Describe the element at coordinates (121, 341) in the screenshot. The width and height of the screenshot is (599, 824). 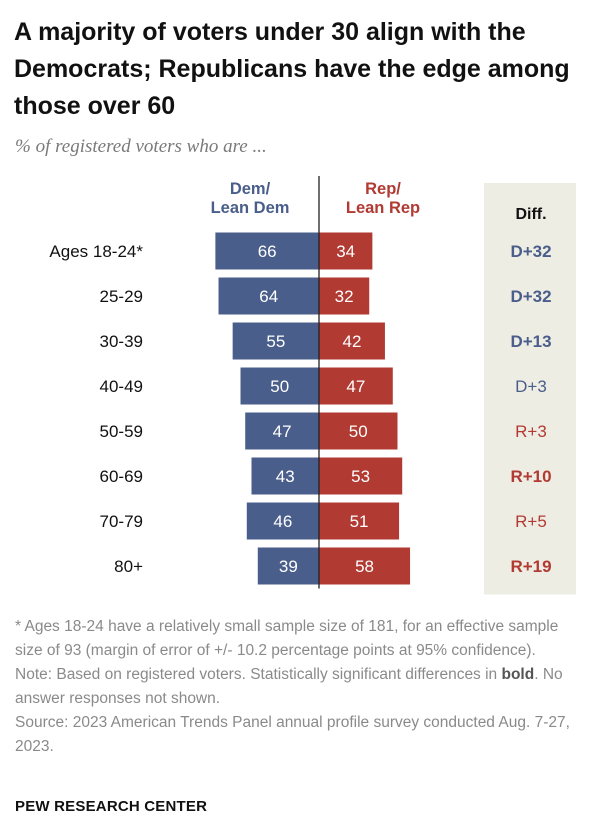
I see `category-label: 30-39` at that location.